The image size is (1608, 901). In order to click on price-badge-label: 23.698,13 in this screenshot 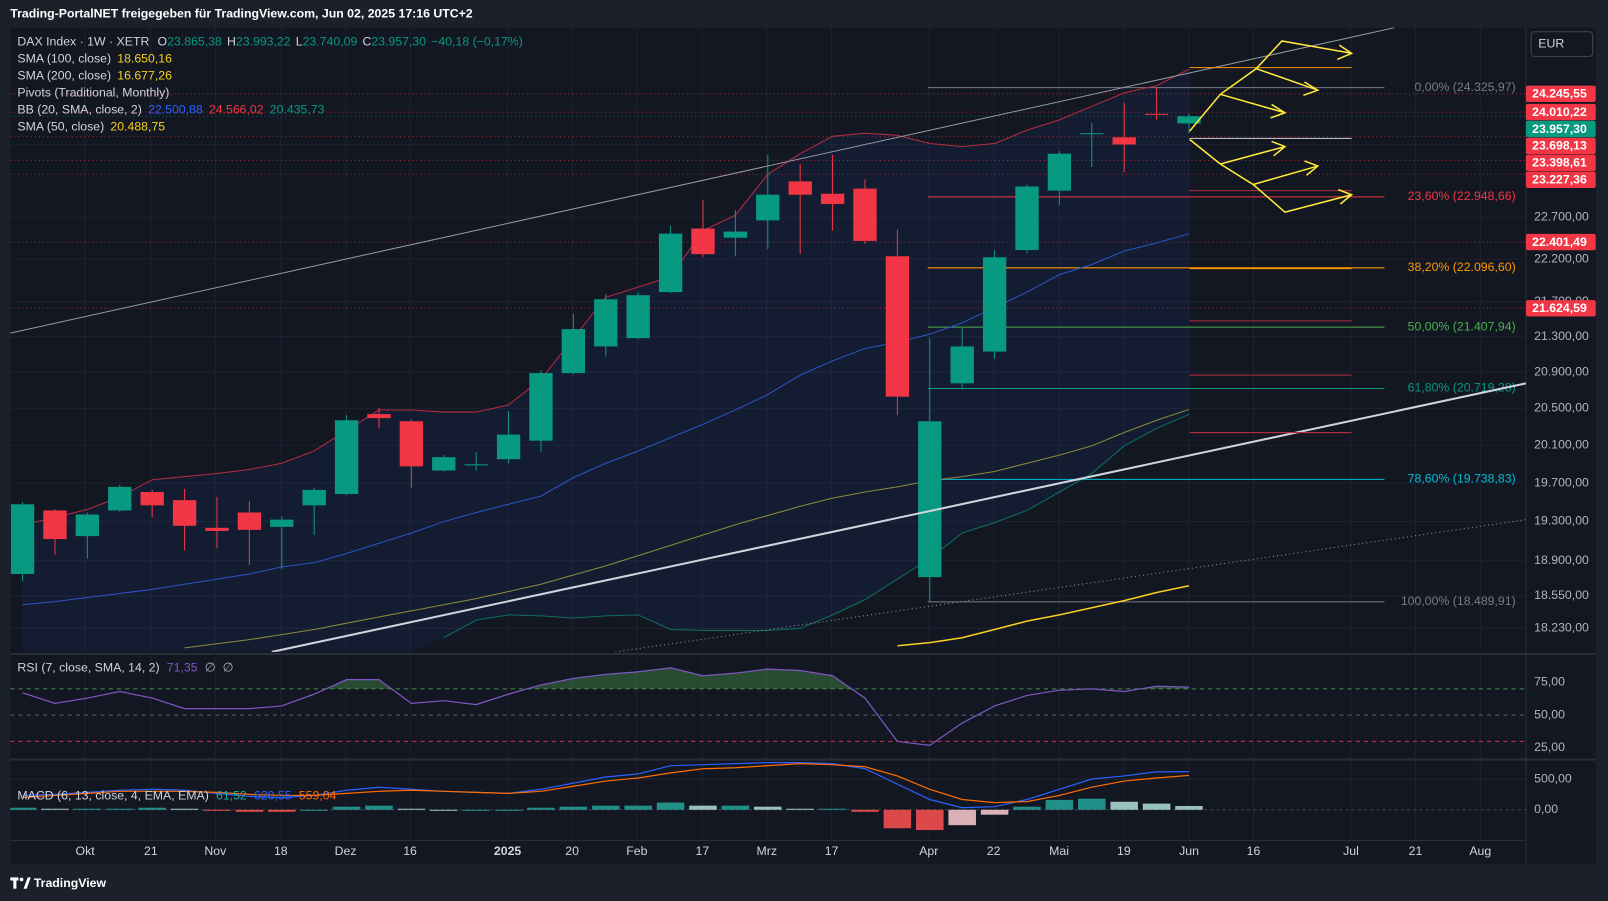, I will do `click(1559, 146)`.